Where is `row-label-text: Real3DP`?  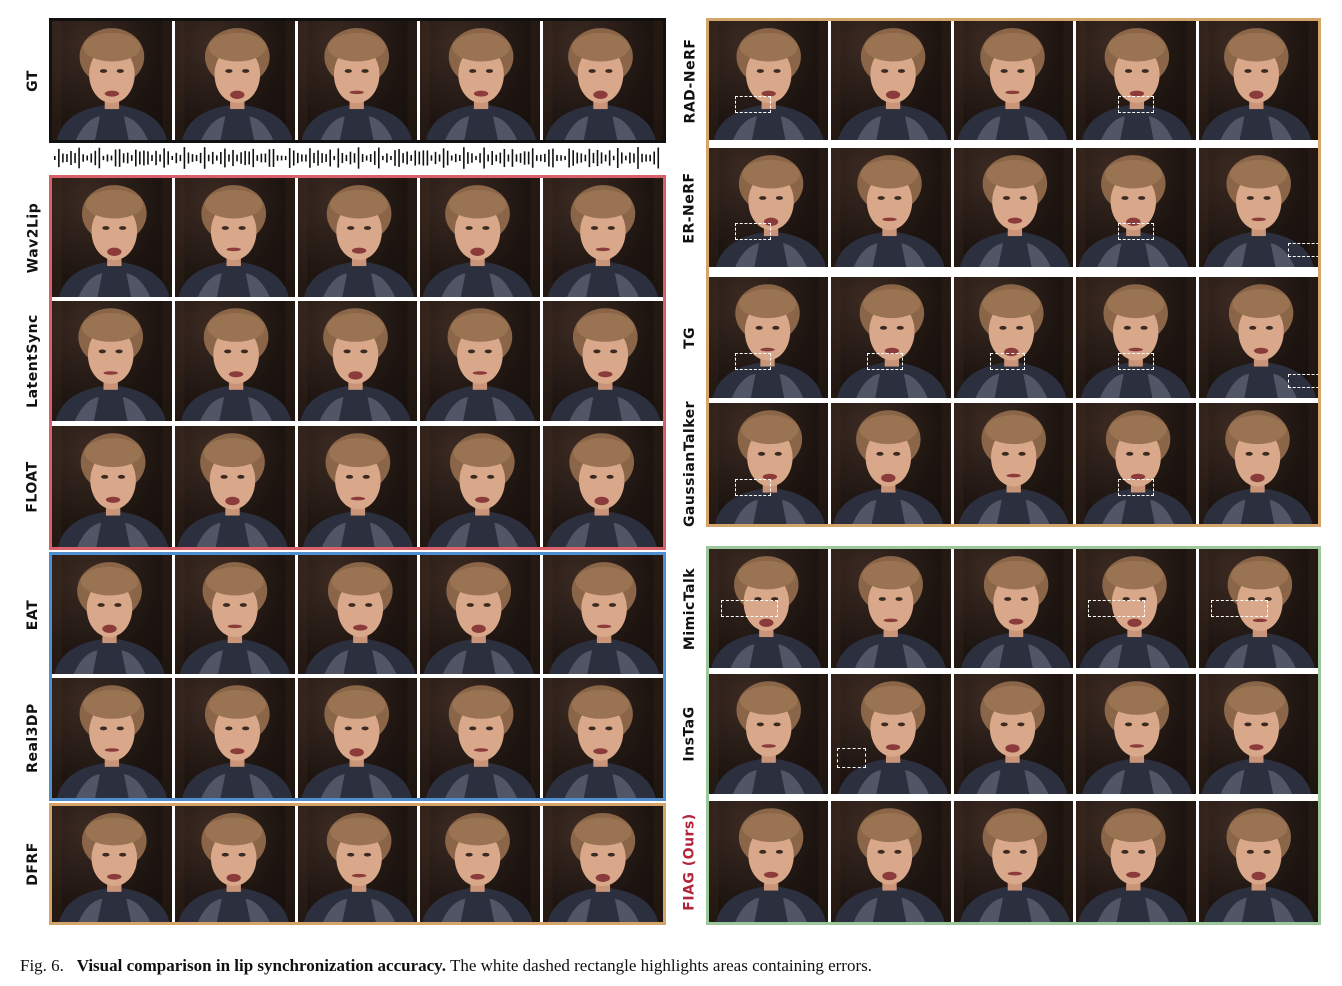
row-label-text: Real3DP is located at coordinates (33, 738).